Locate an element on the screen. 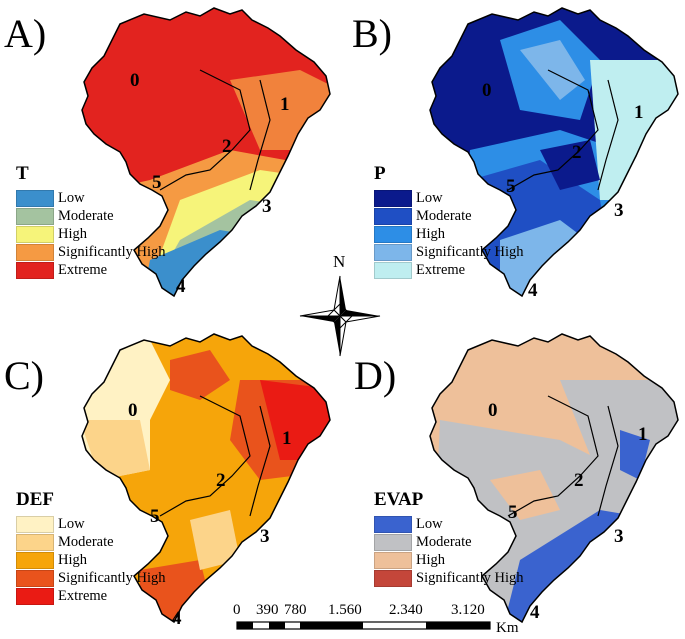  scale-tick: 390 is located at coordinates (267, 610).